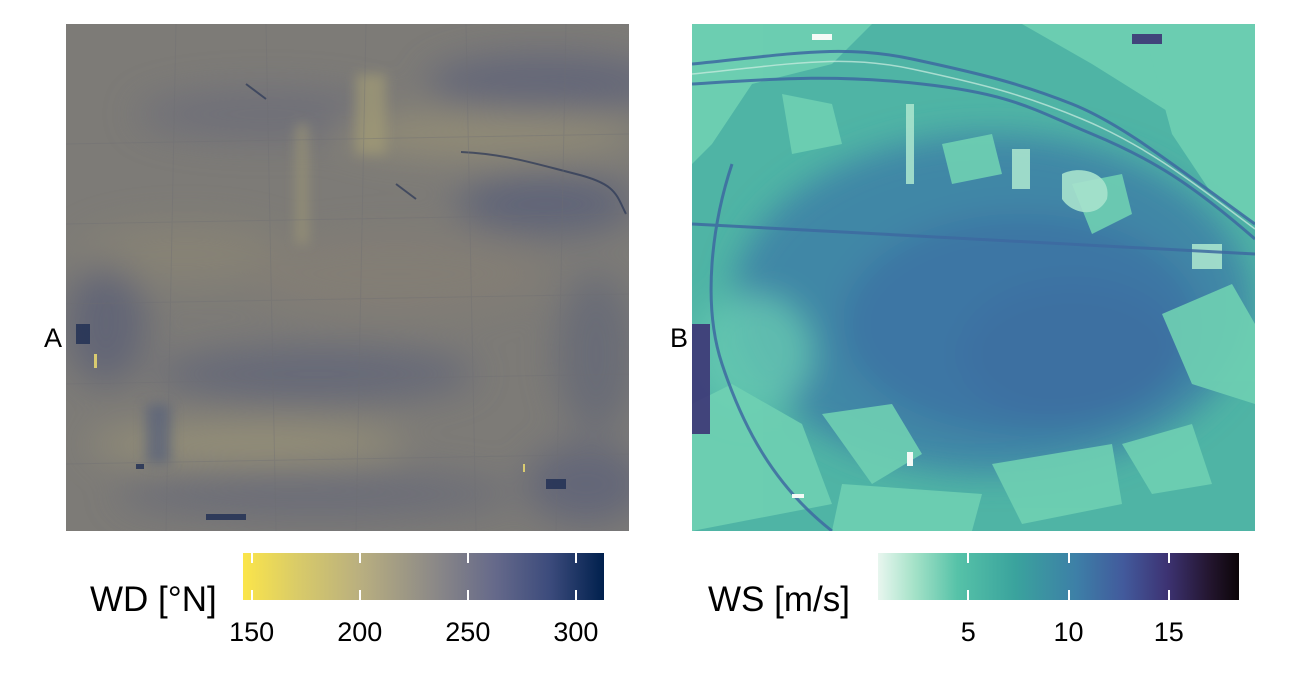 The image size is (1299, 673). What do you see at coordinates (1058, 576) in the screenshot?
I see `colorbar-ws` at bounding box center [1058, 576].